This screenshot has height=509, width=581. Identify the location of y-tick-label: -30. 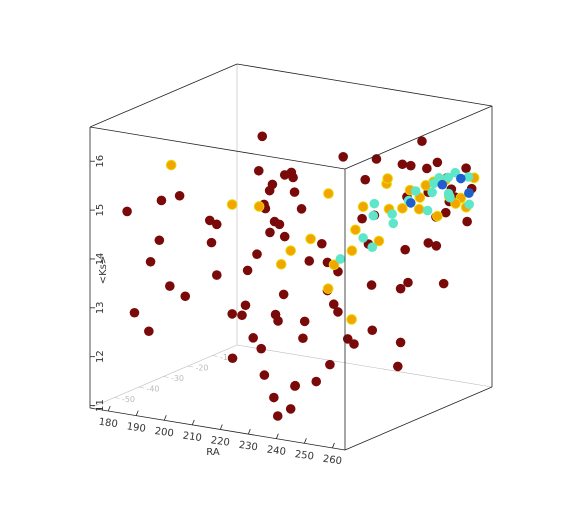
(177, 378).